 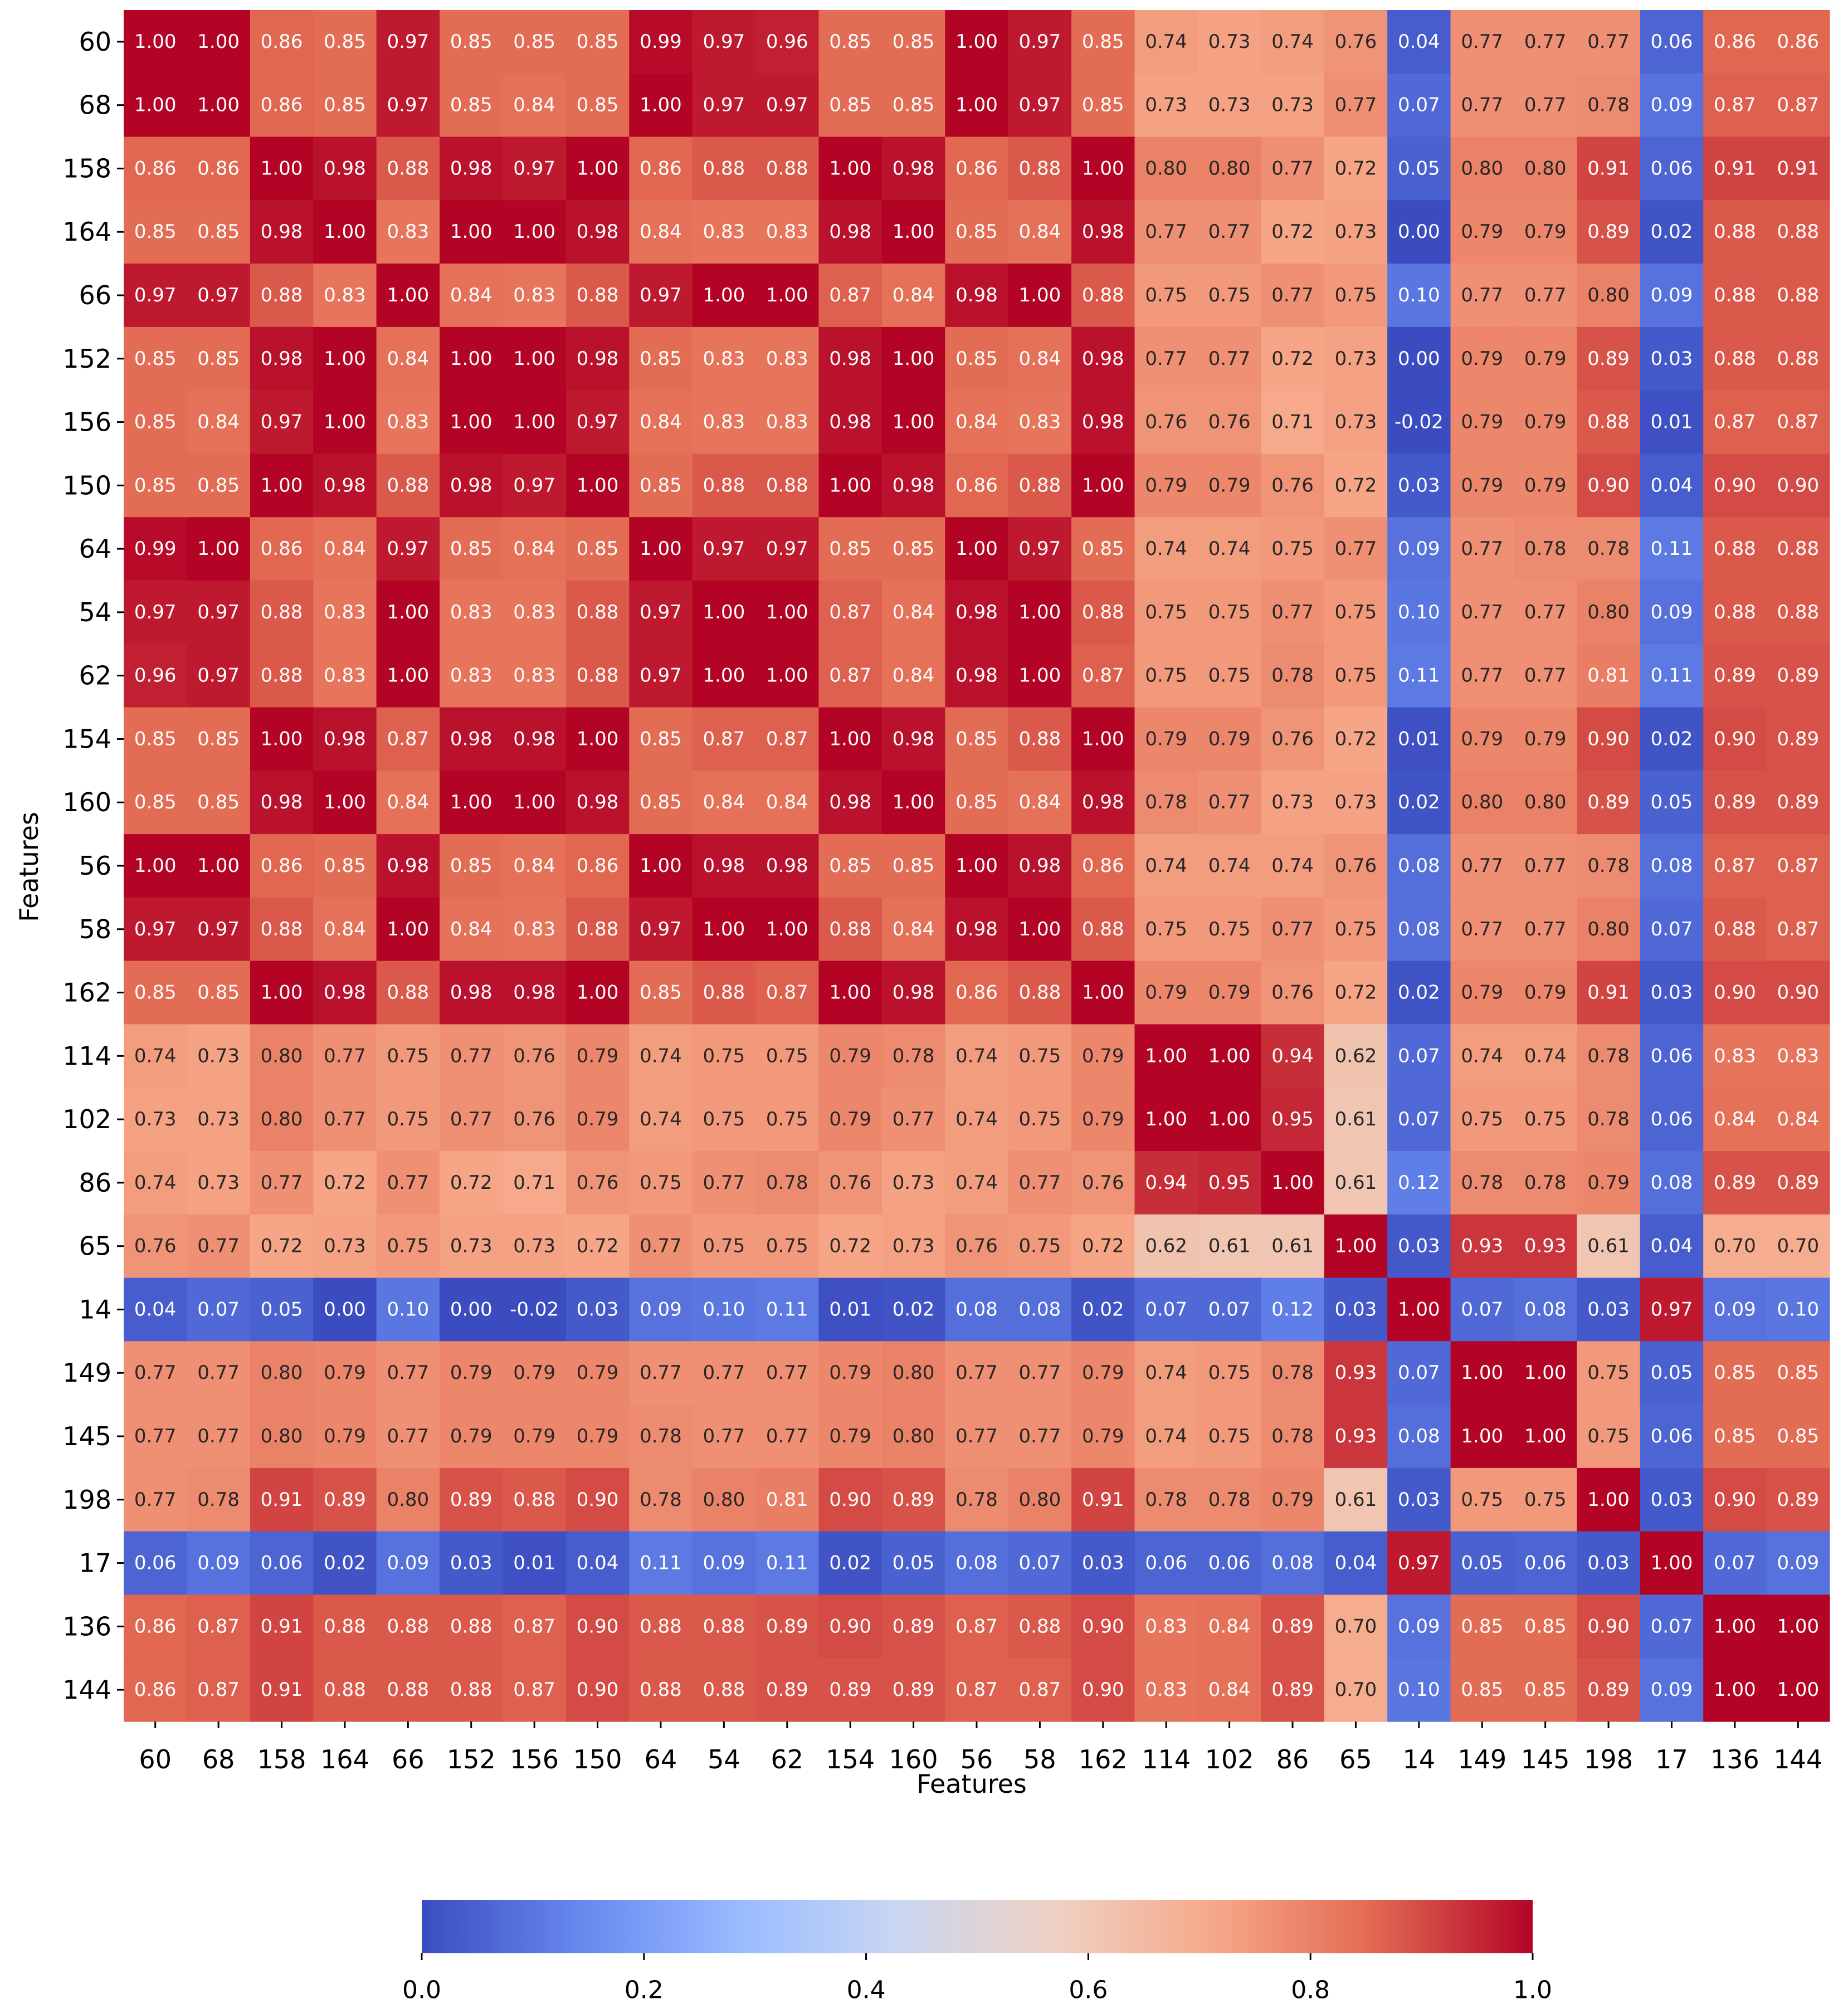 What do you see at coordinates (977, 1952) in the screenshot?
I see `colorbar: 0.0 0.2 0.4 0.6 0.8 1.0` at bounding box center [977, 1952].